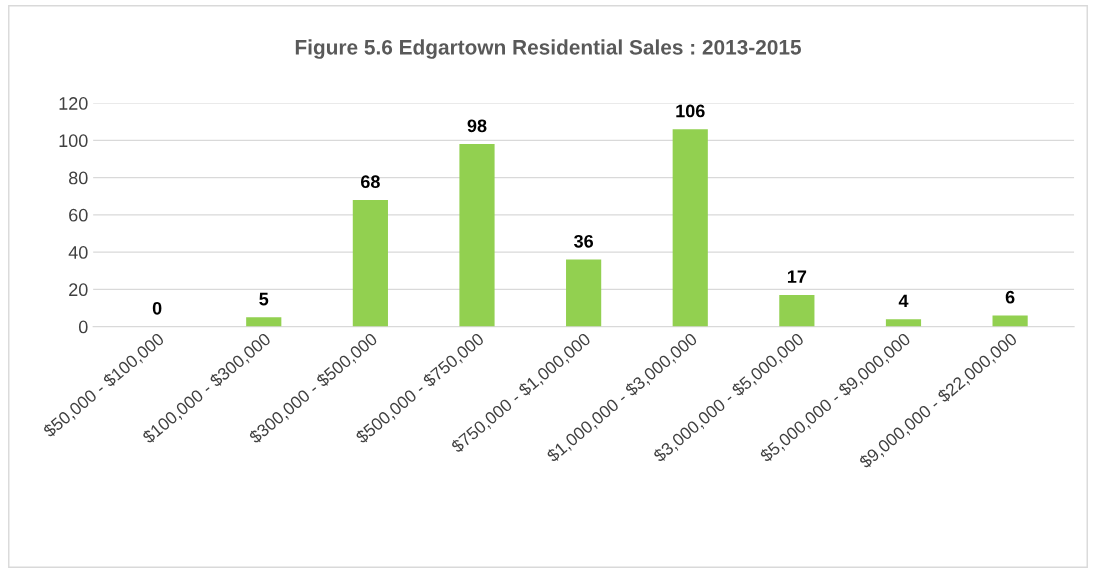  I want to click on data-label: 0, so click(157, 308).